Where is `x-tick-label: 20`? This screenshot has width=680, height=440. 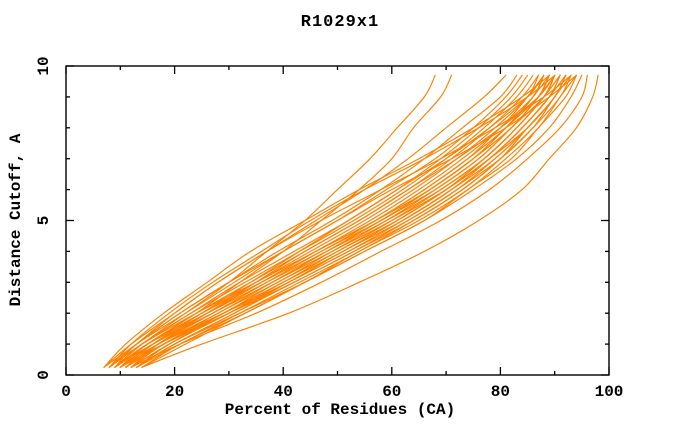
x-tick-label: 20 is located at coordinates (174, 392).